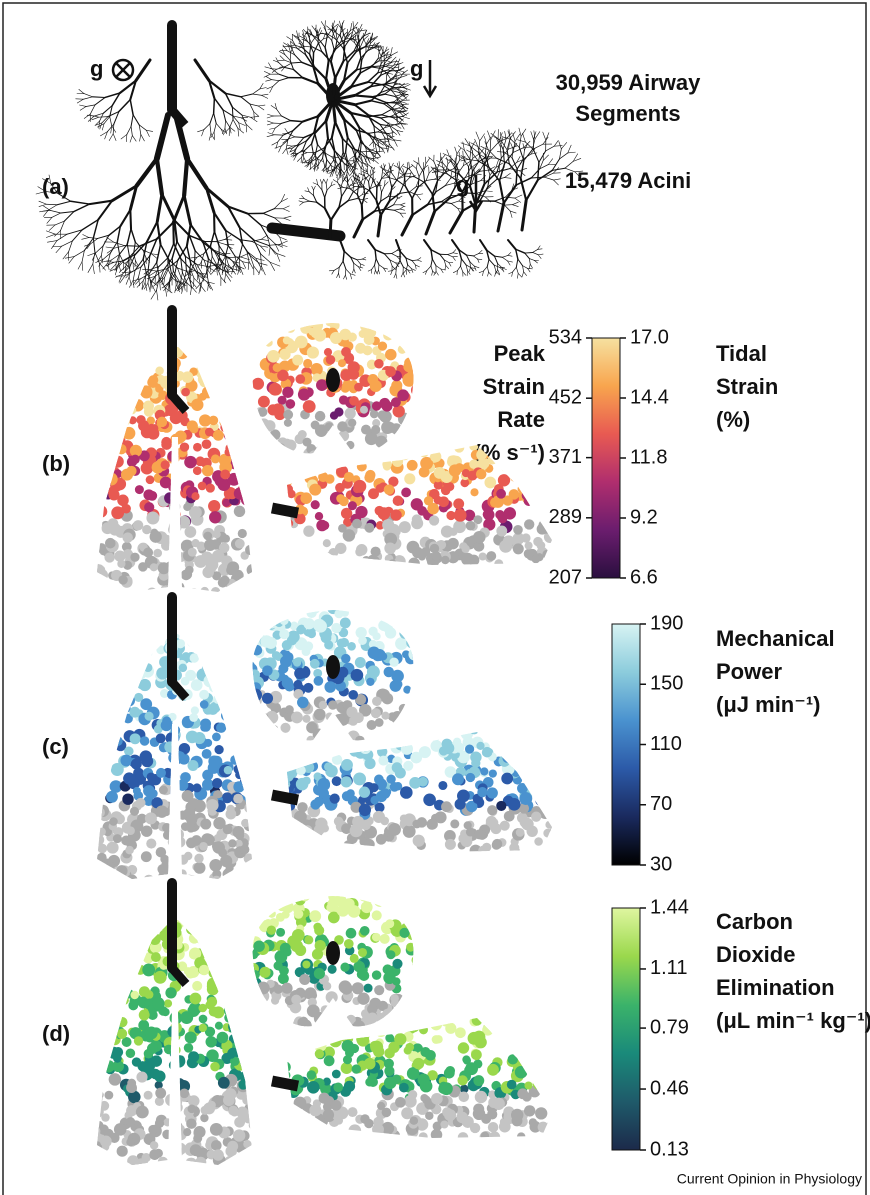 The width and height of the screenshot is (870, 1195). Describe the element at coordinates (56, 463) in the screenshot. I see `panel-label: (b)` at that location.